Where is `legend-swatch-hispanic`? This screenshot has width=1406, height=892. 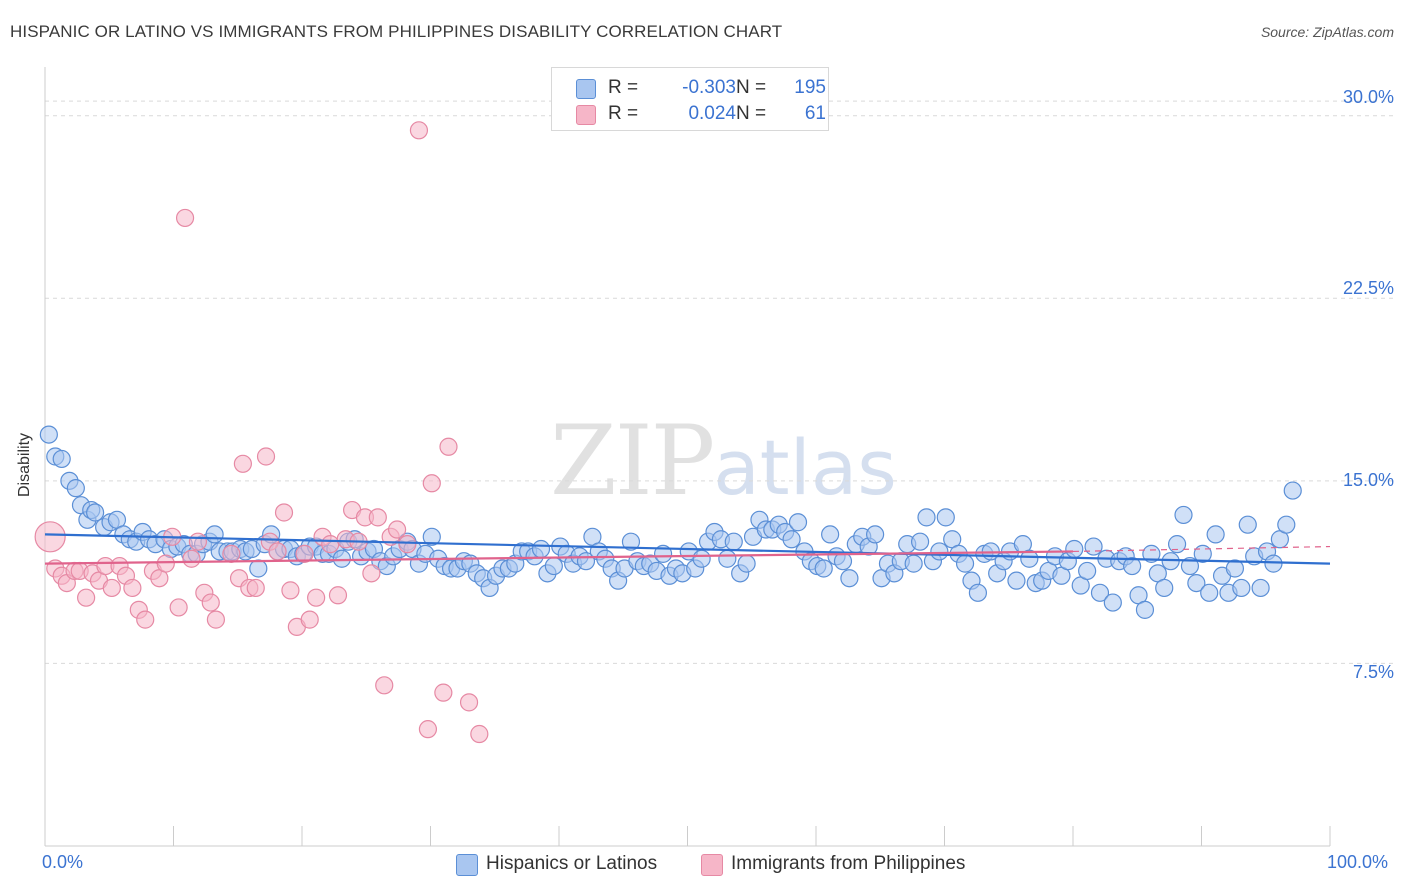 legend-swatch-hispanic is located at coordinates (586, 89).